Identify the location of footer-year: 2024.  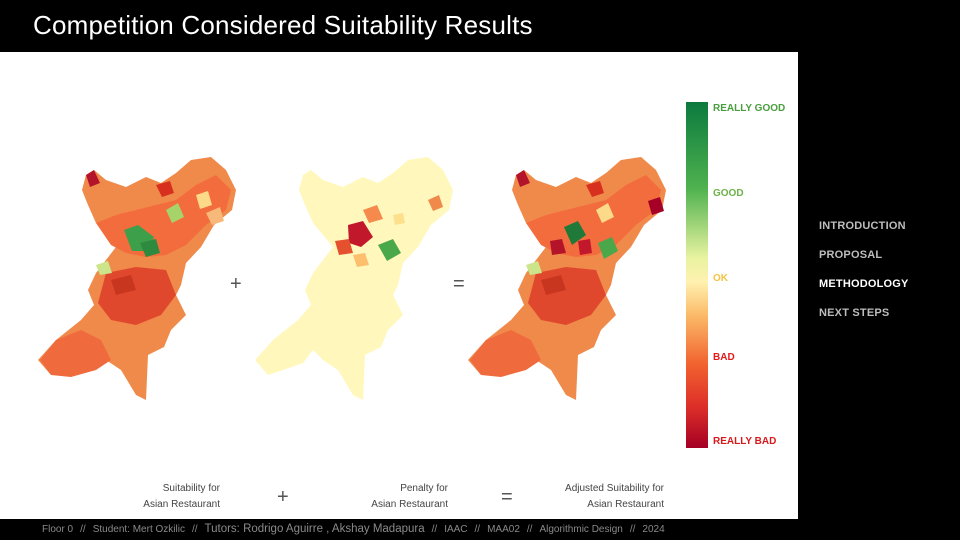
(653, 529).